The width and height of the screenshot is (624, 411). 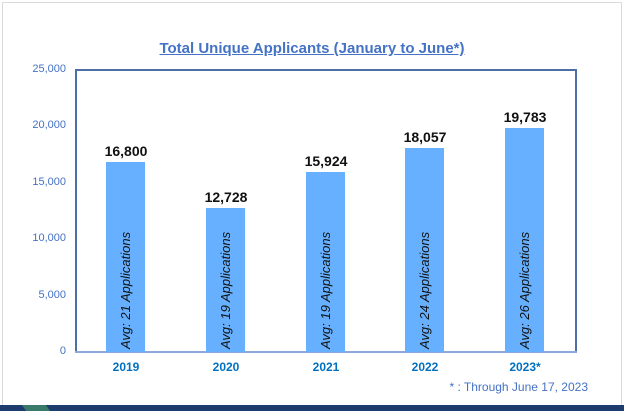 What do you see at coordinates (524, 290) in the screenshot?
I see `bar-annotation-2023: Avg: 26 Applications` at bounding box center [524, 290].